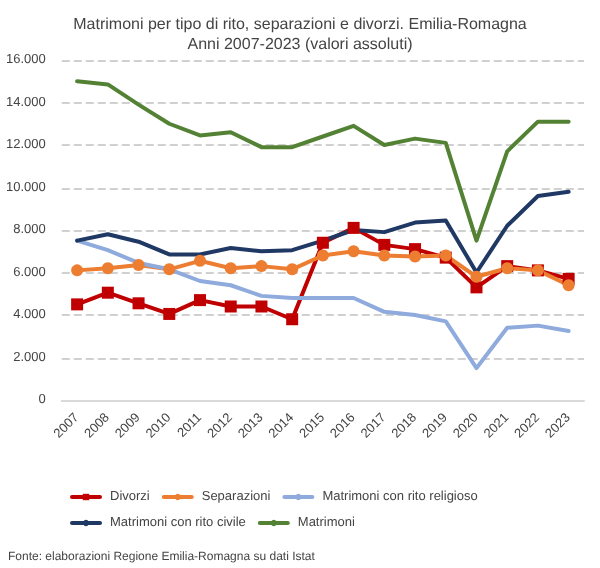  Describe the element at coordinates (300, 34) in the screenshot. I see `chart-title: Matrimoni per tipo di rito, separazioni e divorzi. Emilia-Romagna Anni 2007-2023 (valori assoluti)` at that location.